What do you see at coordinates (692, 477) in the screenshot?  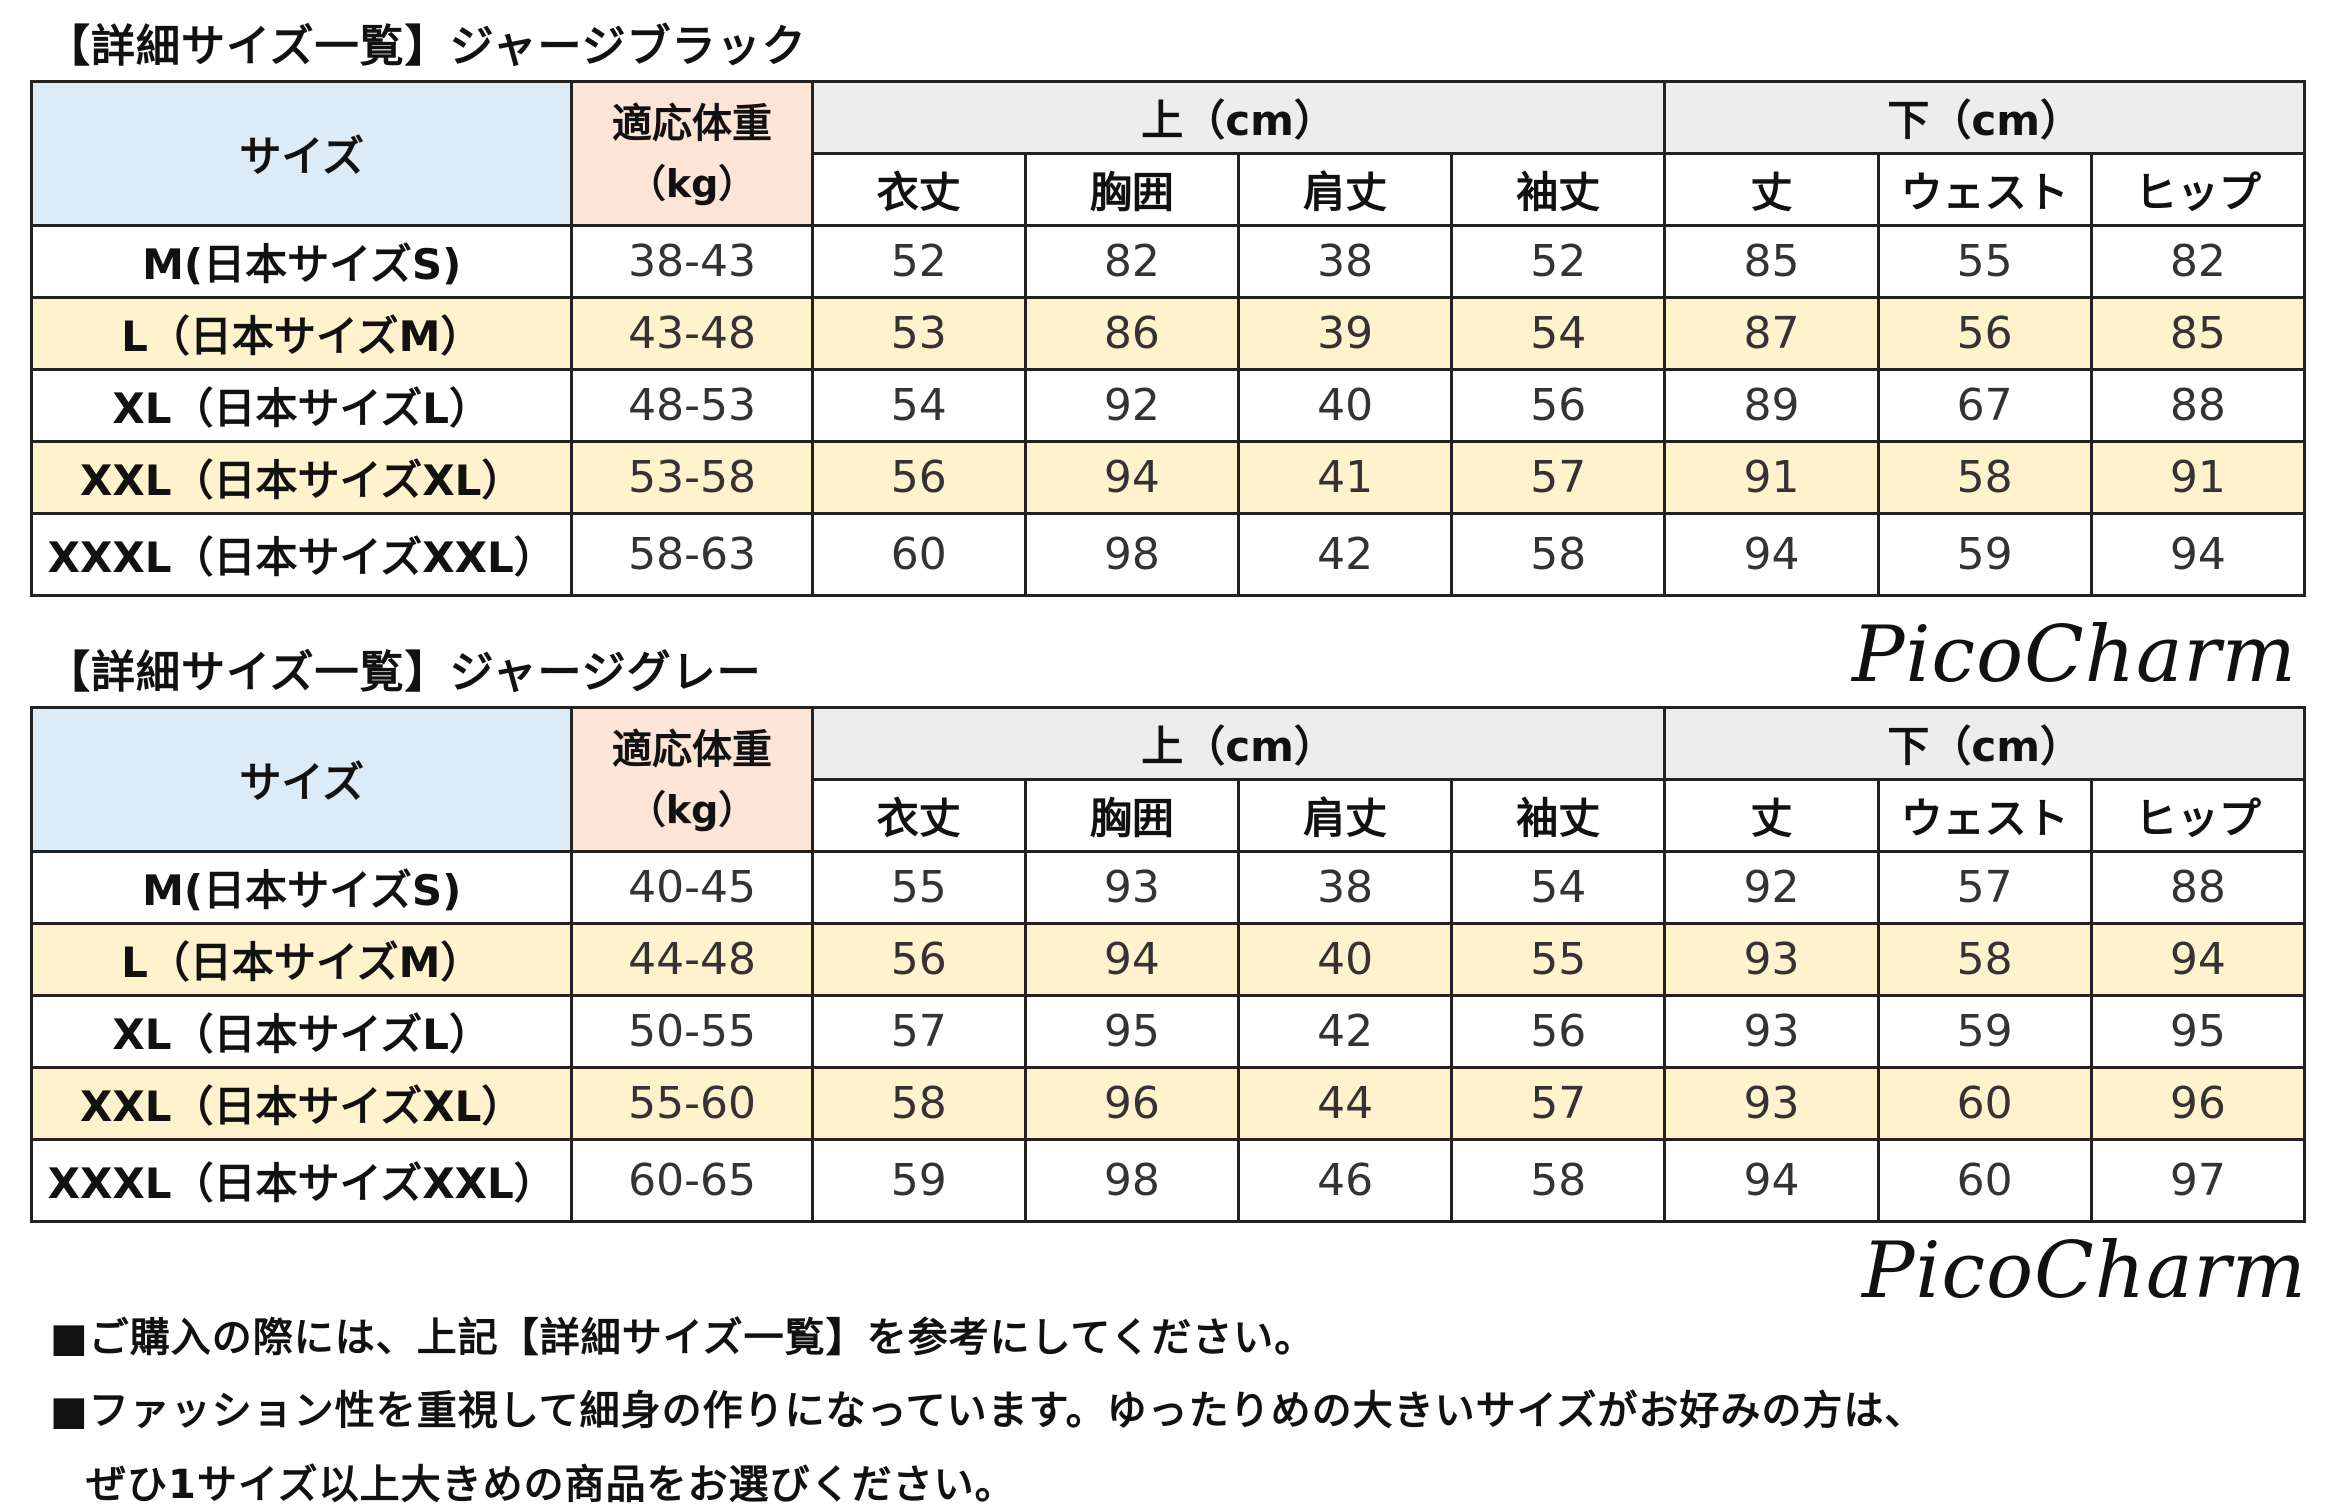 I see `weight-cell: 53-58` at bounding box center [692, 477].